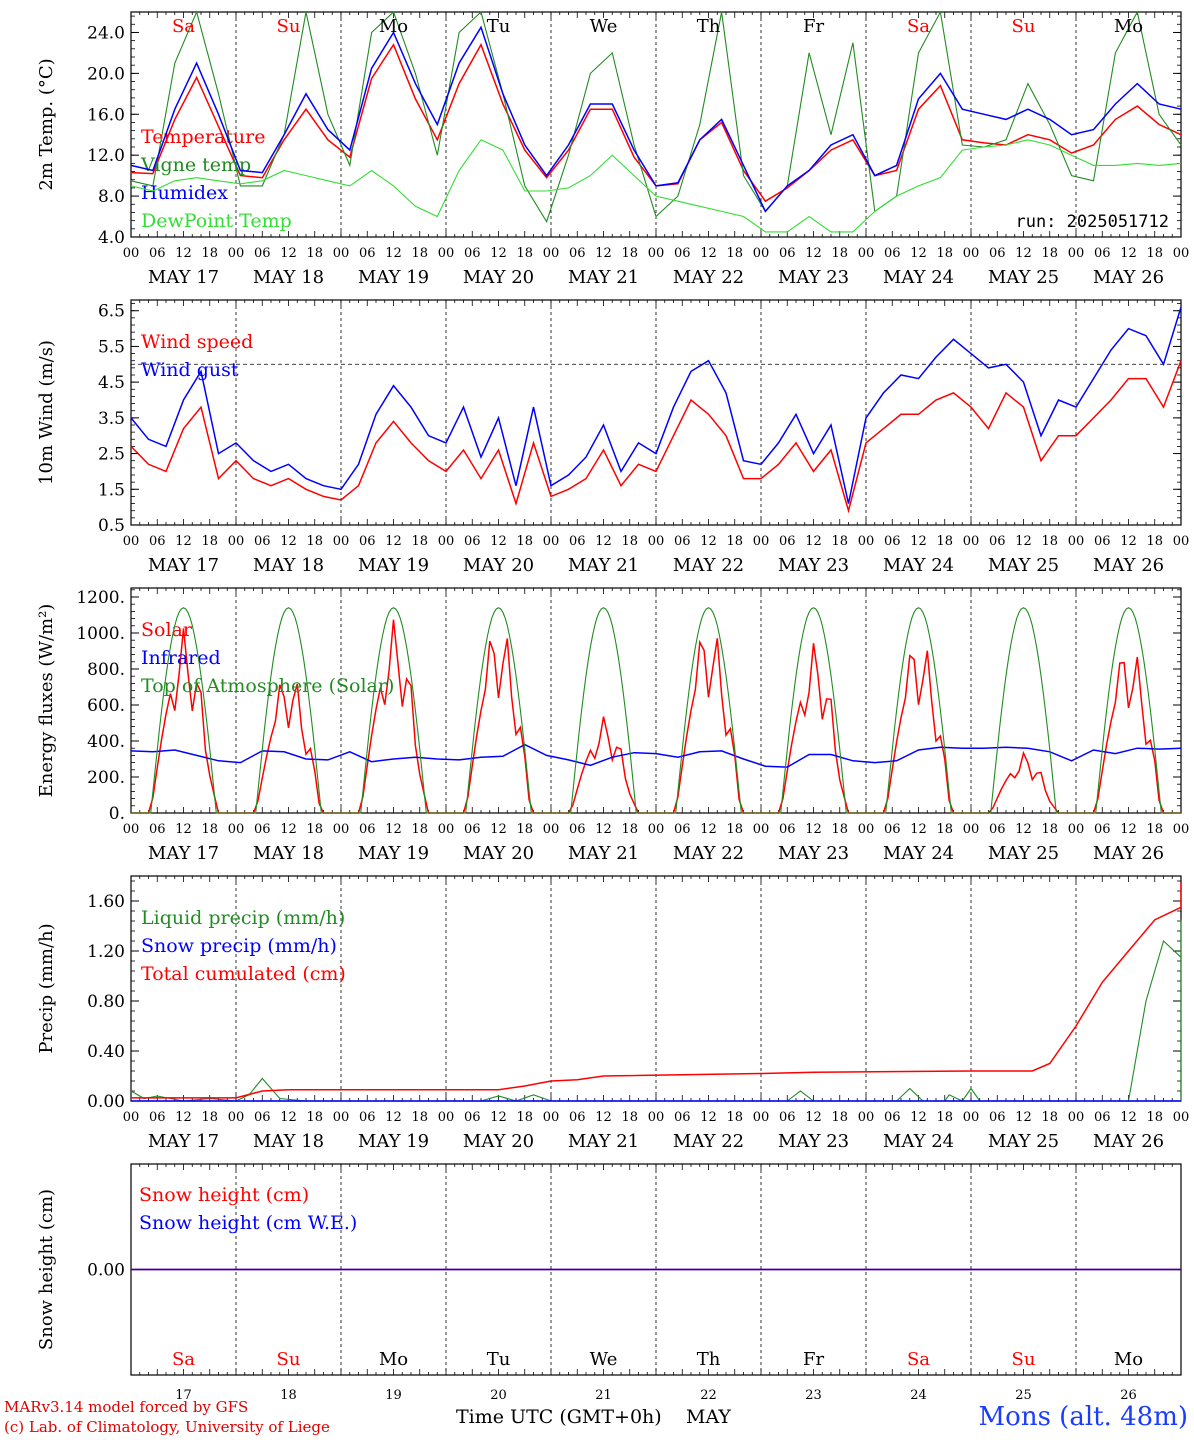  Describe the element at coordinates (604, 1359) in the screenshot. I see `day-name: We` at that location.